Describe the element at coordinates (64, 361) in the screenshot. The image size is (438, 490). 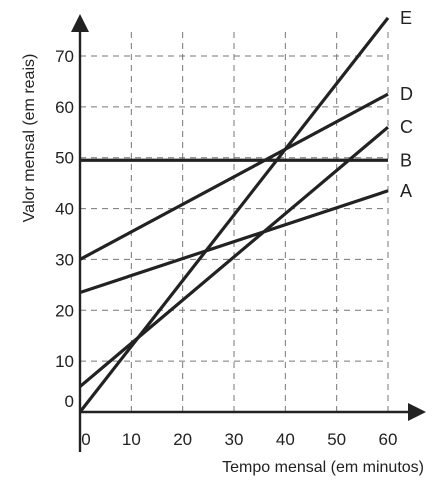
I see `y-tick-label: 10` at that location.